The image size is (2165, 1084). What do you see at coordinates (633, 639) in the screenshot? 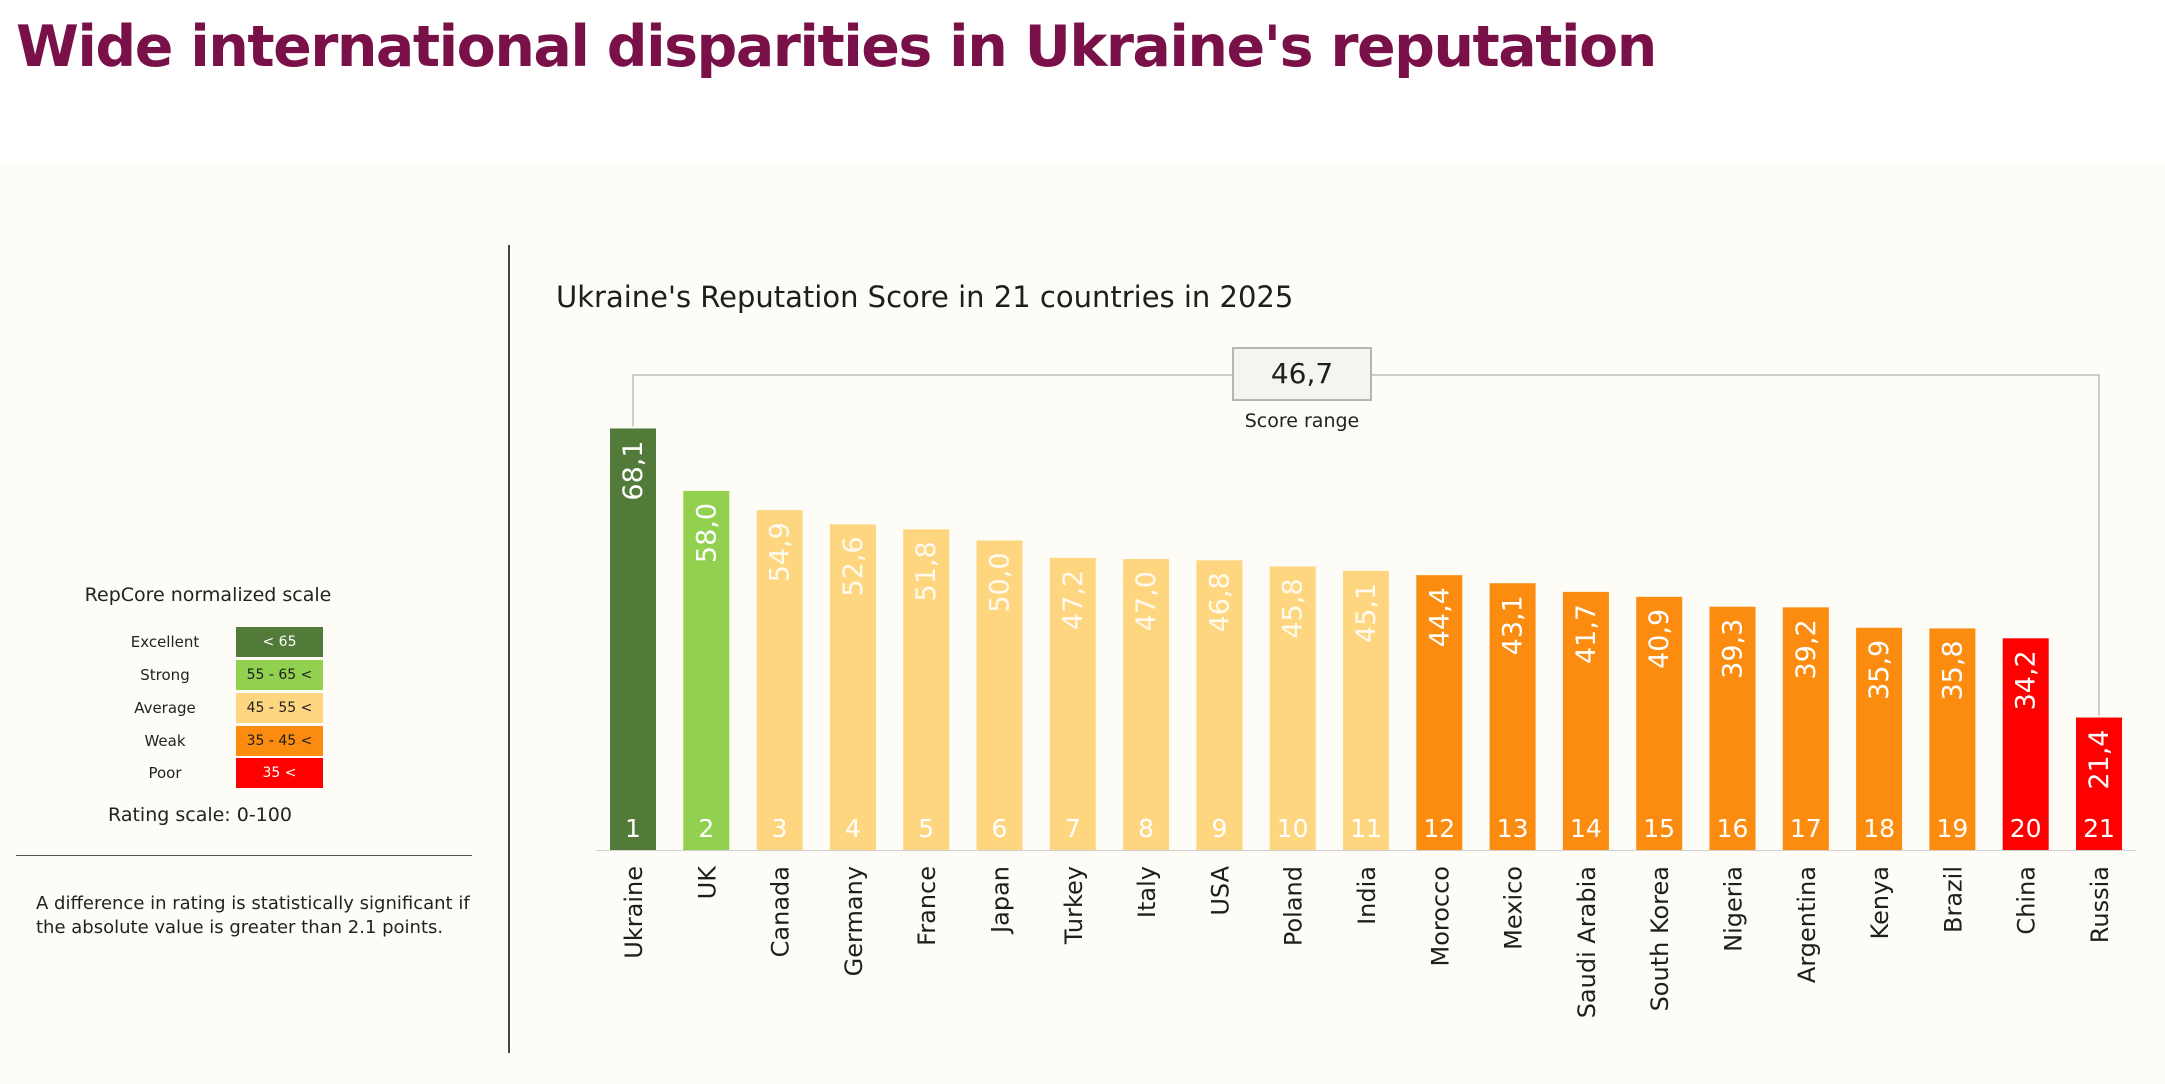
I see `bar-ukraine` at bounding box center [633, 639].